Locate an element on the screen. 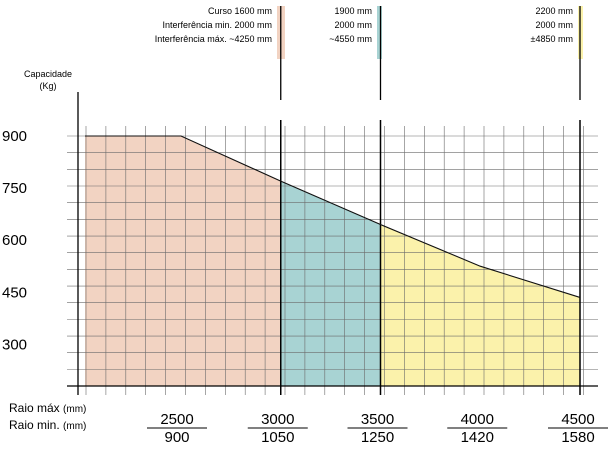 Image resolution: width=608 pixels, height=450 pixels. legend-3-line-2: 2000 mm is located at coordinates (554, 25).